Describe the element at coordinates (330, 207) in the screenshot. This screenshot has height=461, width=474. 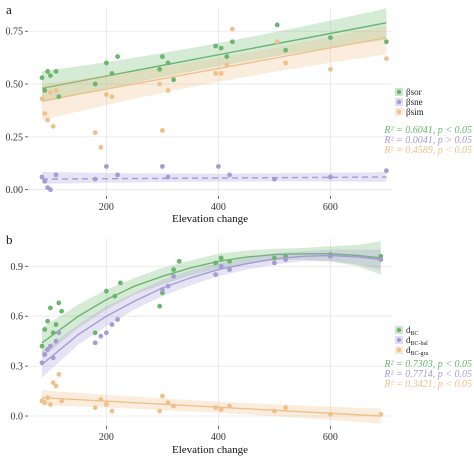
I see `x-tick-label: 600` at that location.